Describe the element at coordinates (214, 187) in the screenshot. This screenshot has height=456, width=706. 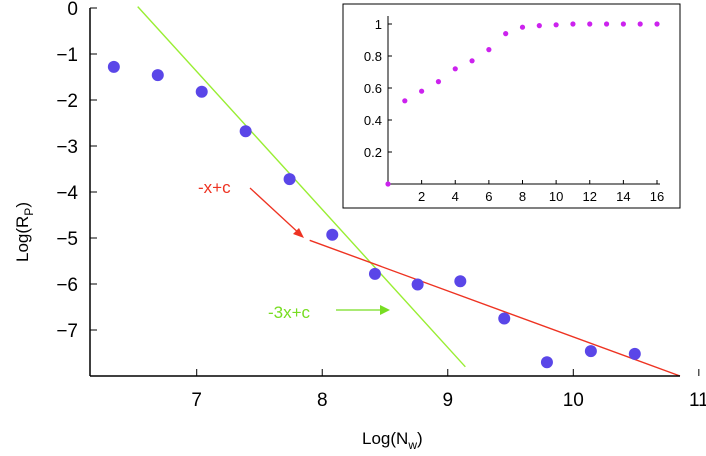
I see `annotation-minus-x-plus-c: -x+c` at that location.